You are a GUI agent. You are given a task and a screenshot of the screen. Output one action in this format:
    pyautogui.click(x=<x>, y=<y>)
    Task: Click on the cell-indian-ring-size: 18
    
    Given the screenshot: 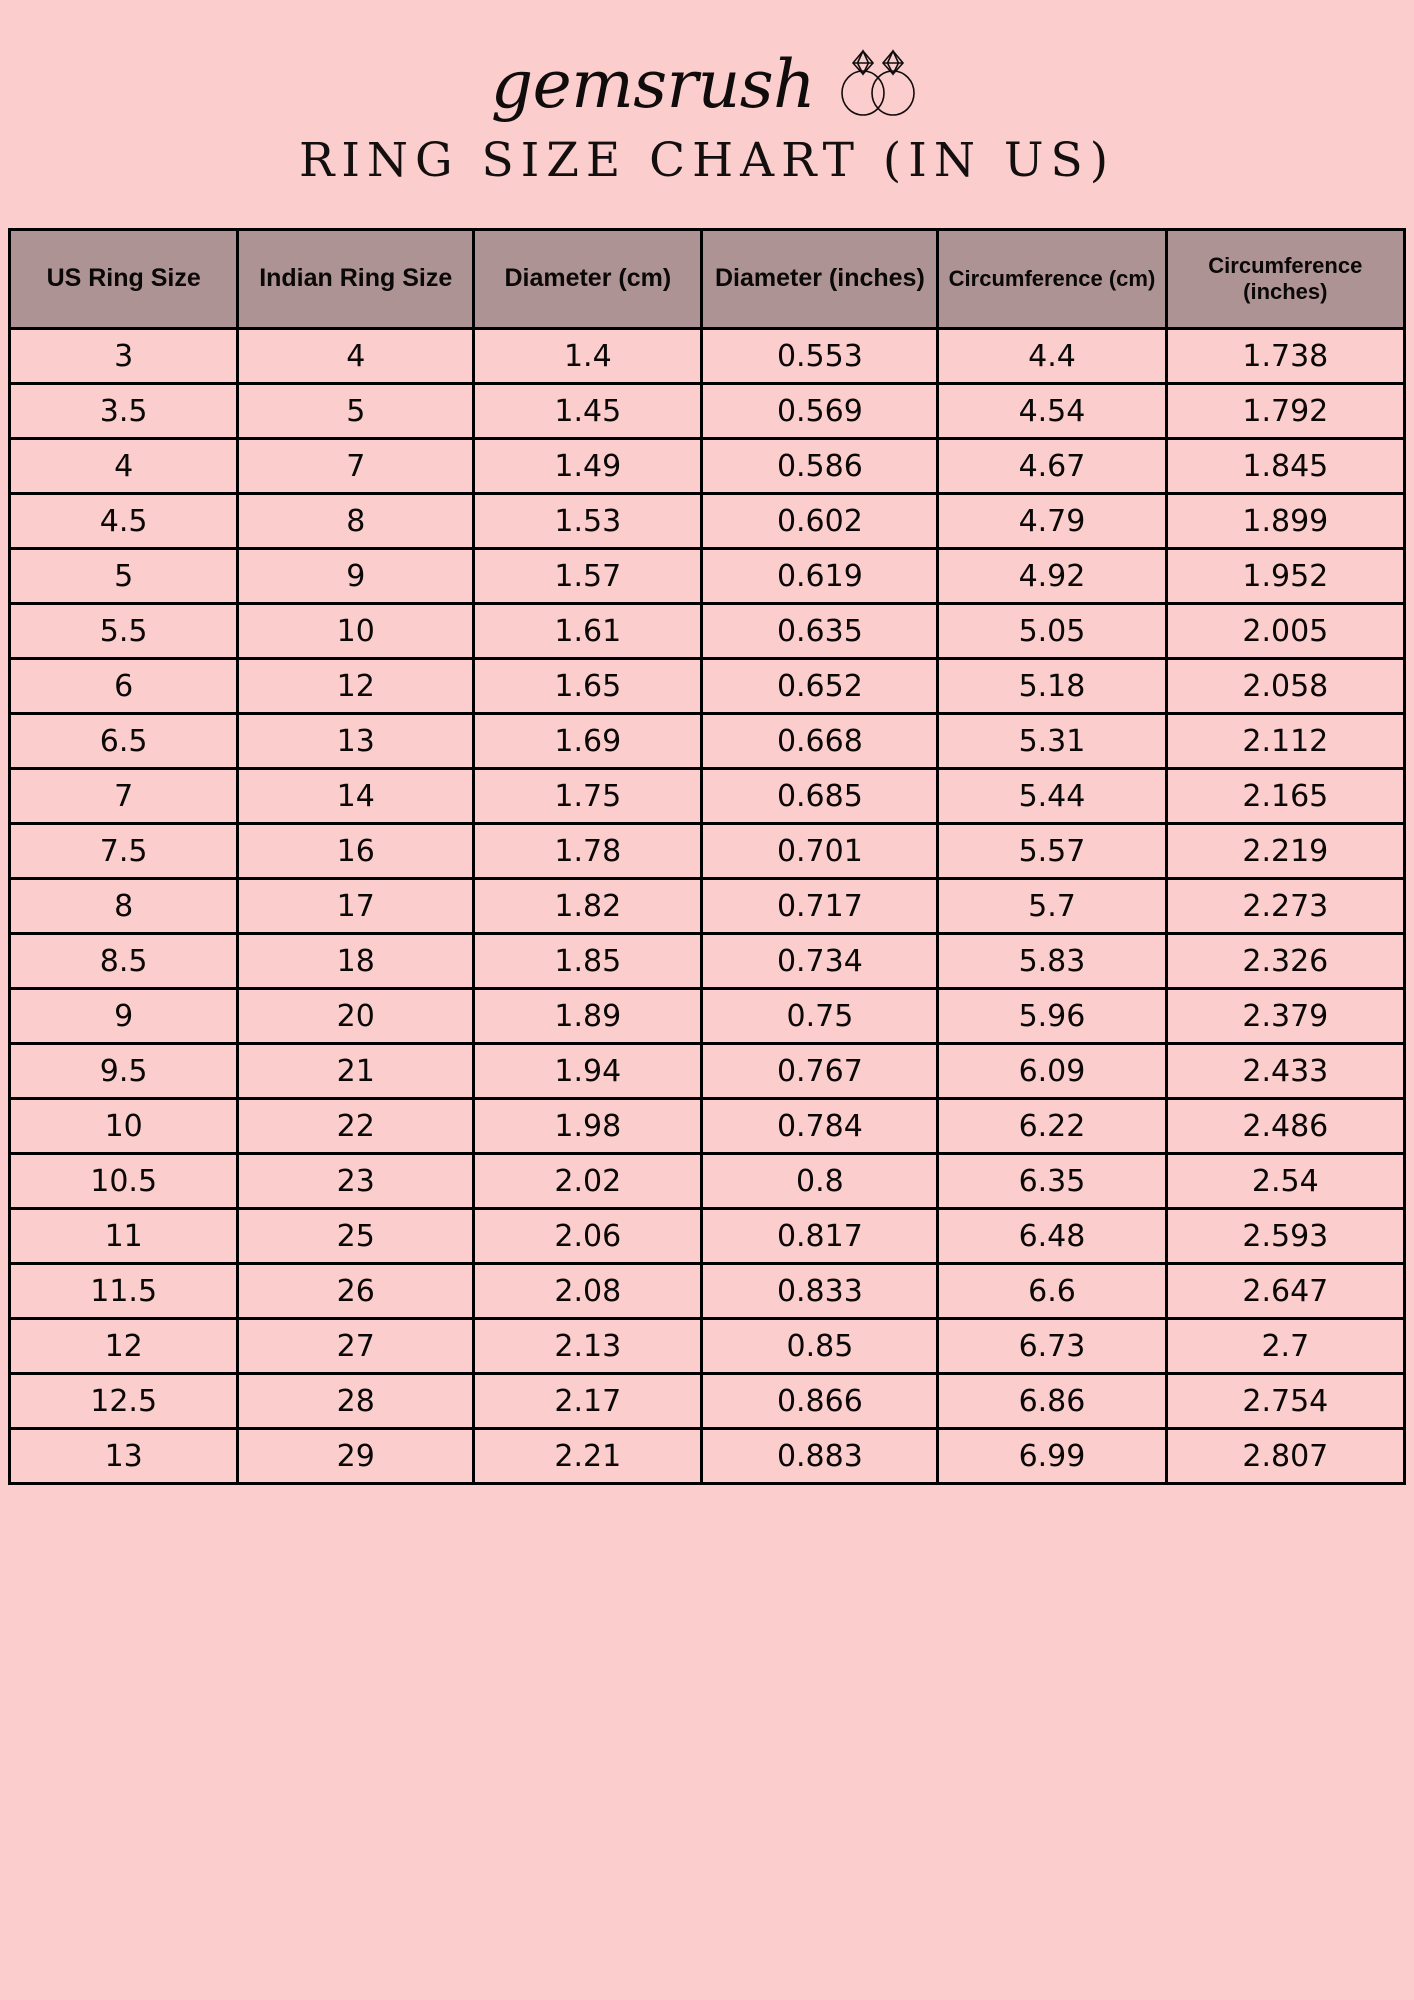 What is the action you would take?
    pyautogui.click(x=356, y=961)
    